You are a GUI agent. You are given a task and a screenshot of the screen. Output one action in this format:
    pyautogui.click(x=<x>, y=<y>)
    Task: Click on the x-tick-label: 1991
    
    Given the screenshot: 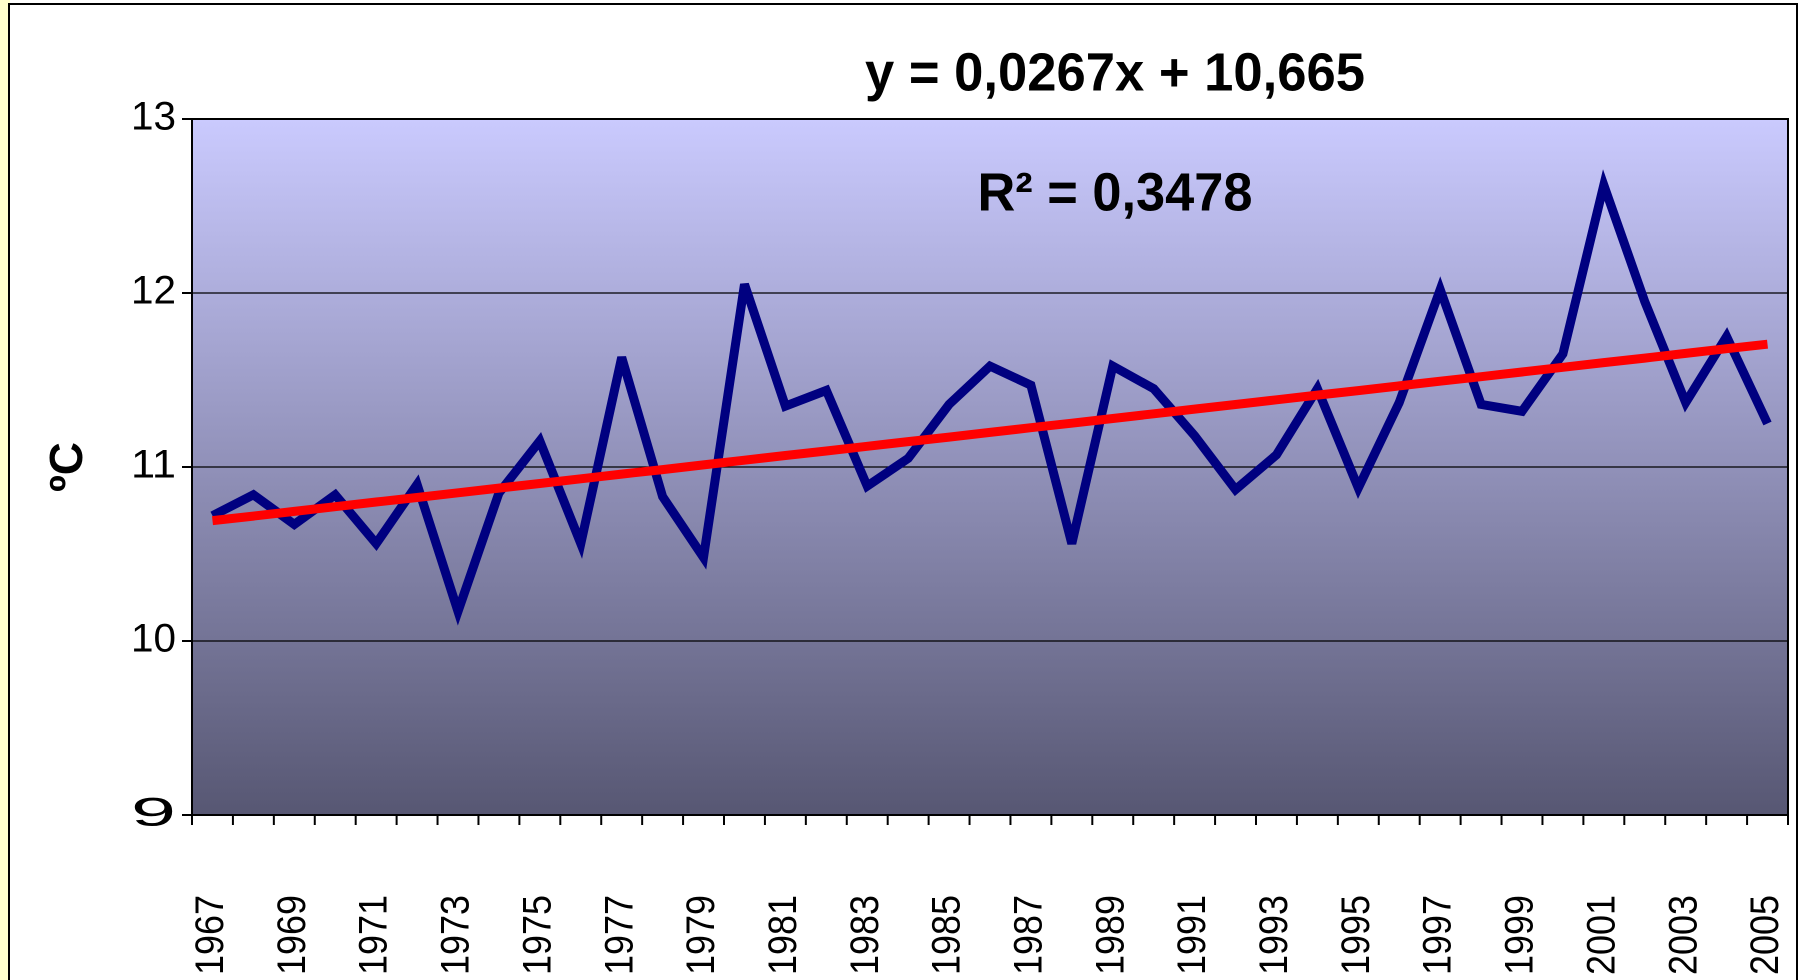 What is the action you would take?
    pyautogui.click(x=1192, y=935)
    